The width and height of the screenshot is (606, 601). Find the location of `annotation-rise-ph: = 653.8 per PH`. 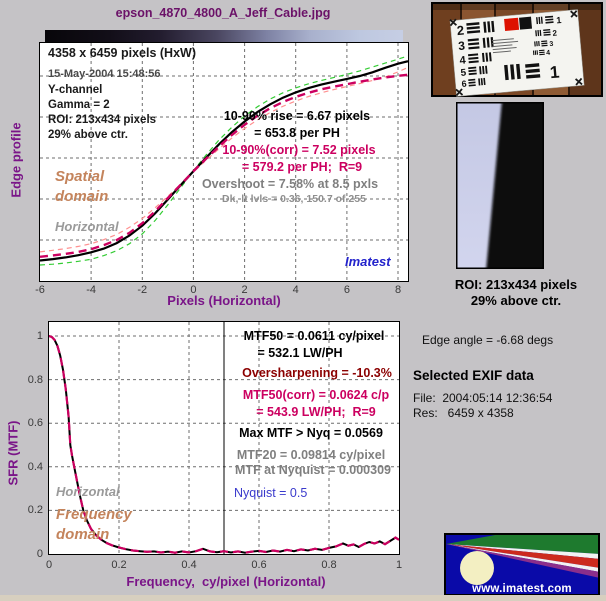

annotation-rise-ph: = 653.8 per PH is located at coordinates (297, 133).